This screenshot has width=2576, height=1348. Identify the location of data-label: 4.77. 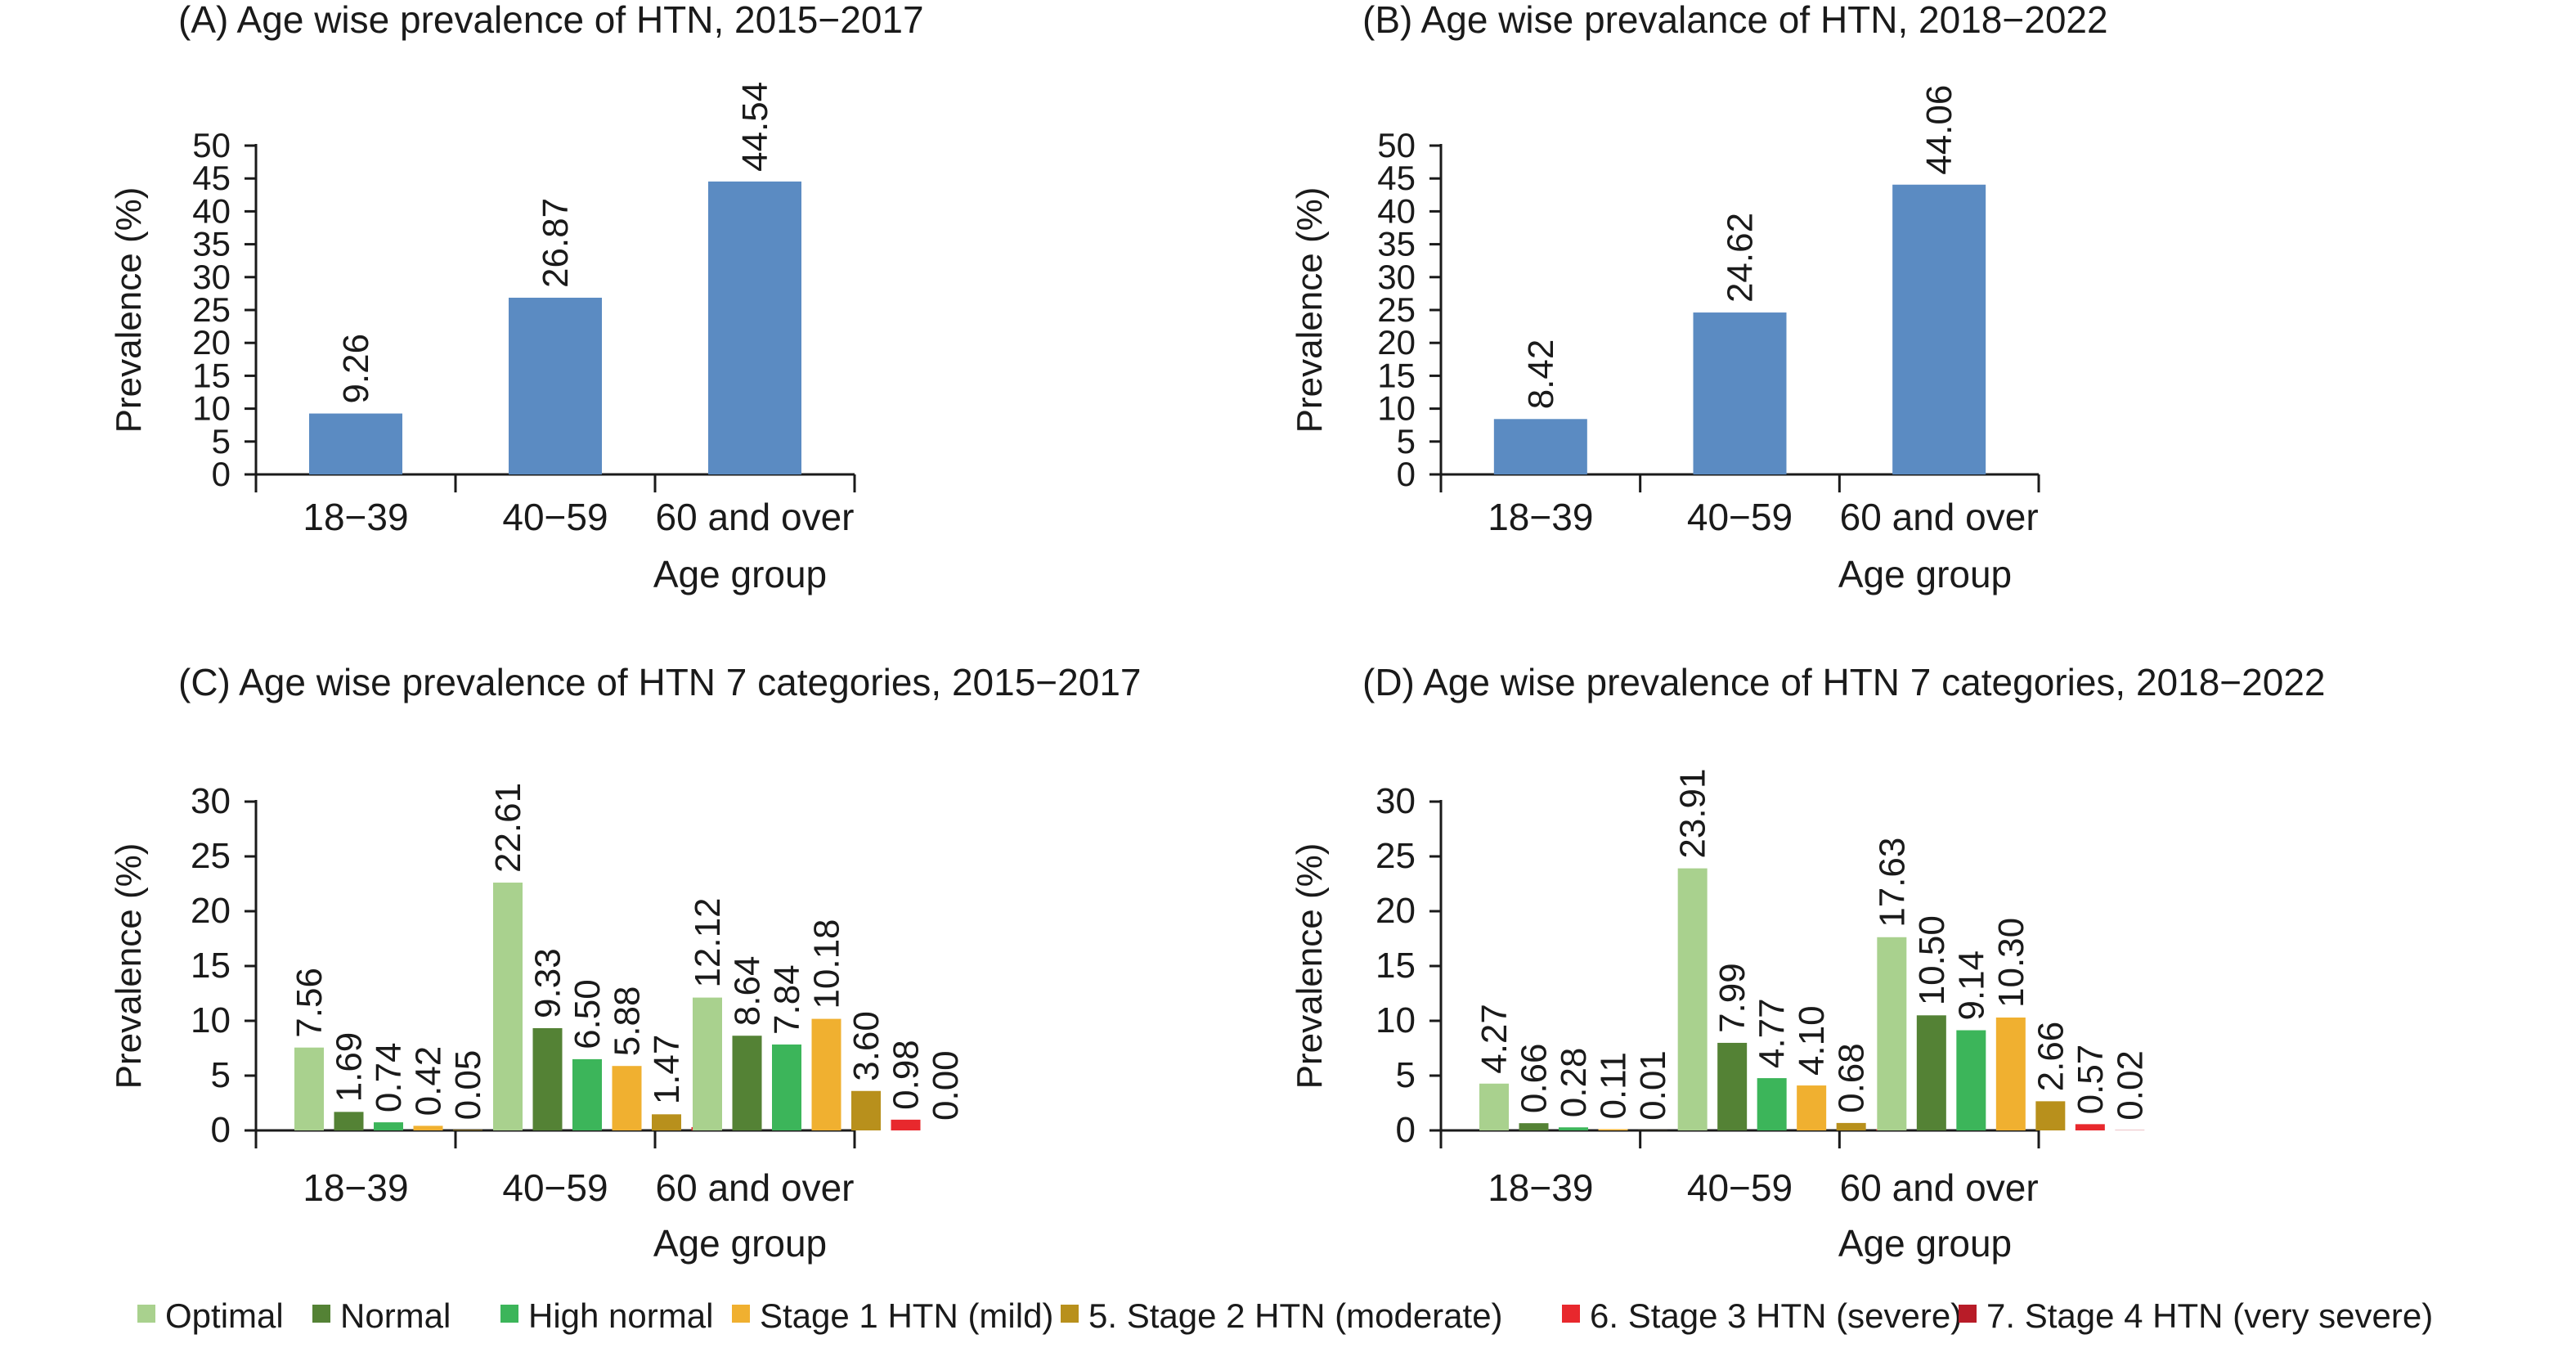
(1773, 1033).